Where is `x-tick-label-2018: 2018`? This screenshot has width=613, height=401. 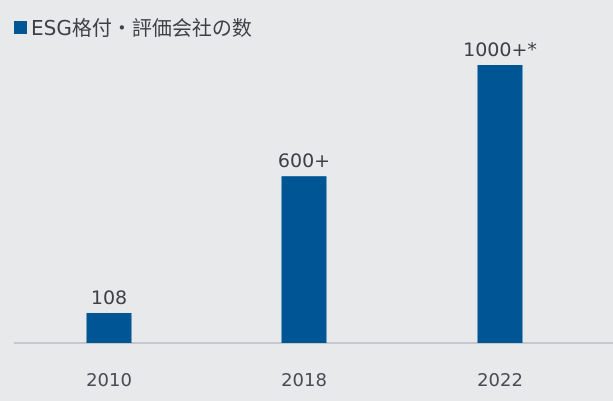 x-tick-label-2018: 2018 is located at coordinates (304, 380).